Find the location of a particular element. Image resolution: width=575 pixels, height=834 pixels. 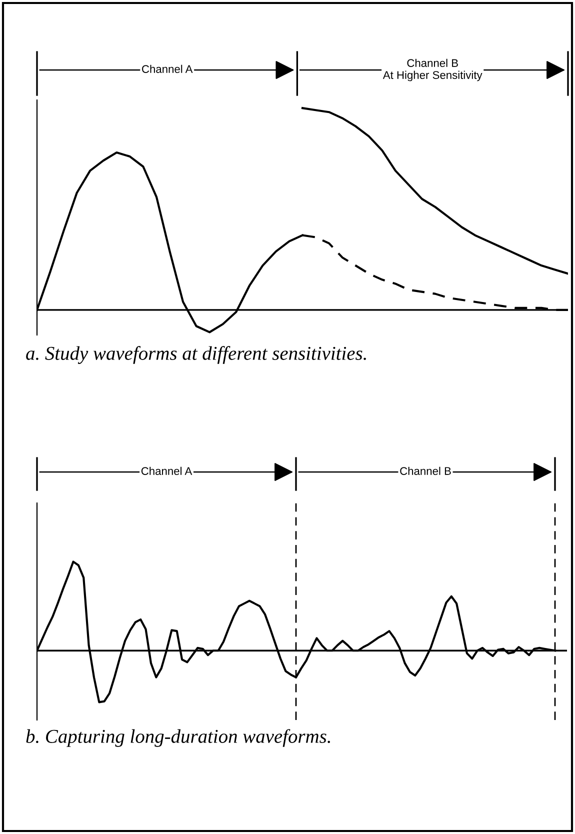

text: Channel B At Higher Sensitivity is located at coordinates (432, 70).